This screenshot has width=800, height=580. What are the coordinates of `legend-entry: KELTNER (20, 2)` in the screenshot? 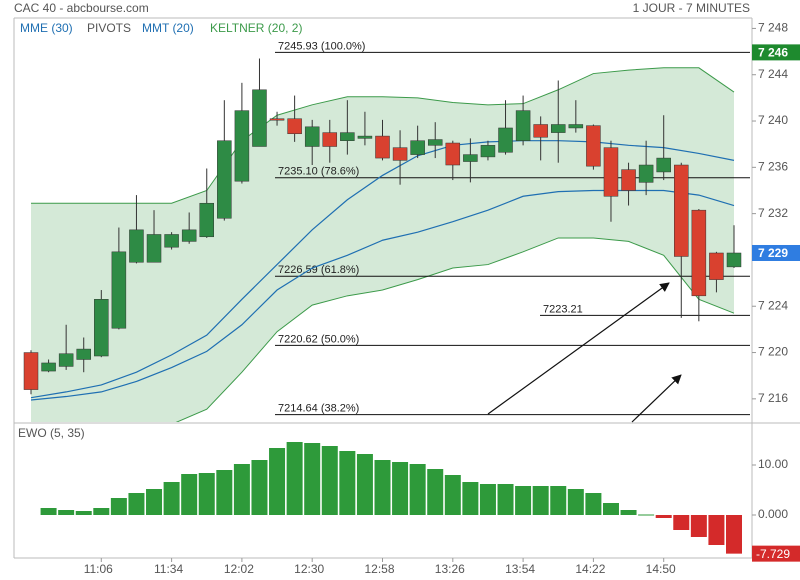 It's located at (256, 28).